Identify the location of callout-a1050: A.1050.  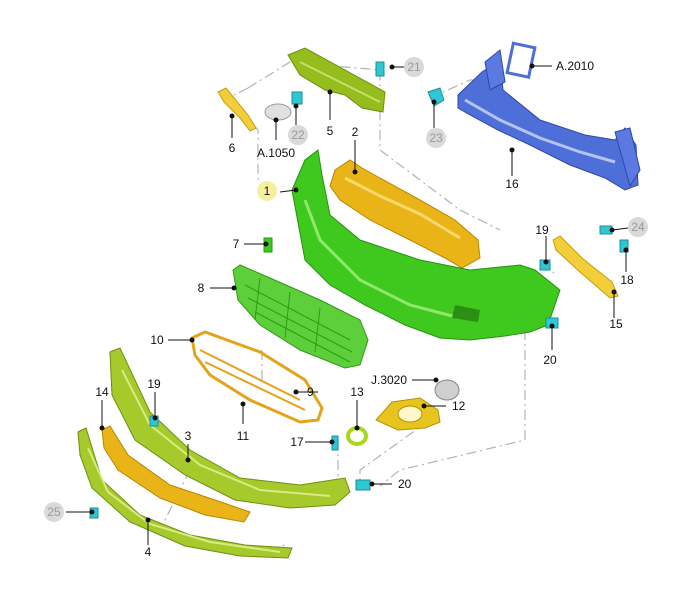
(276, 153).